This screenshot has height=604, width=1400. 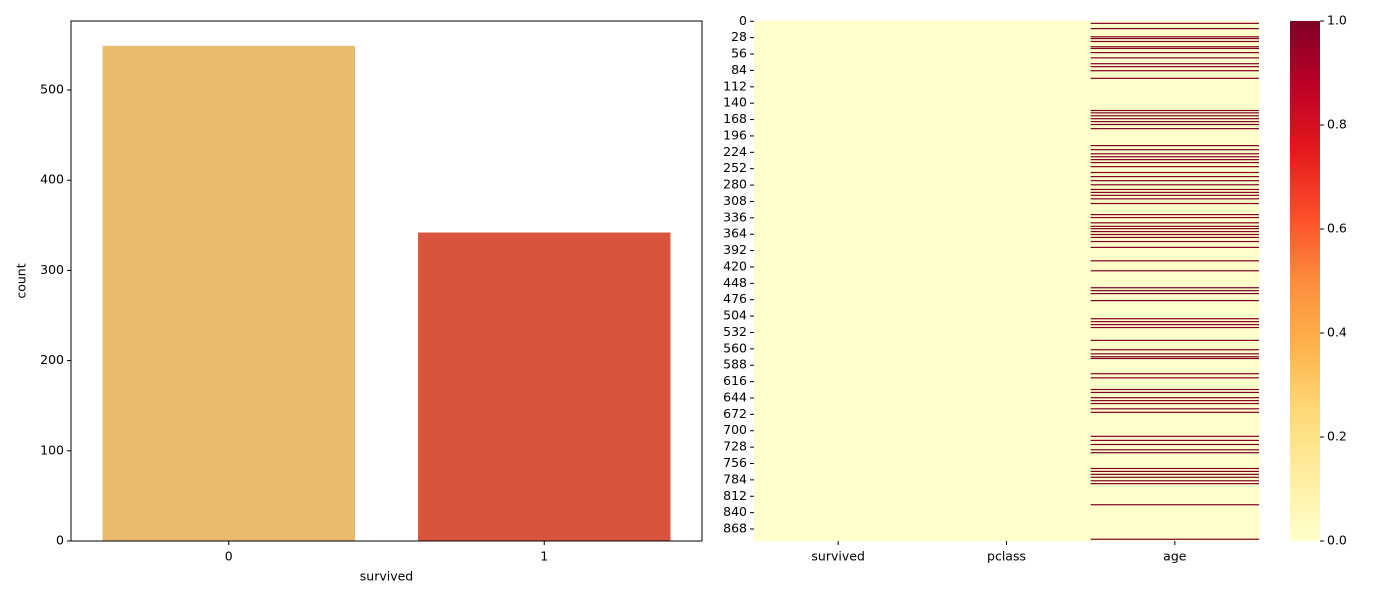 I want to click on y-tick-label: 812, so click(x=735, y=495).